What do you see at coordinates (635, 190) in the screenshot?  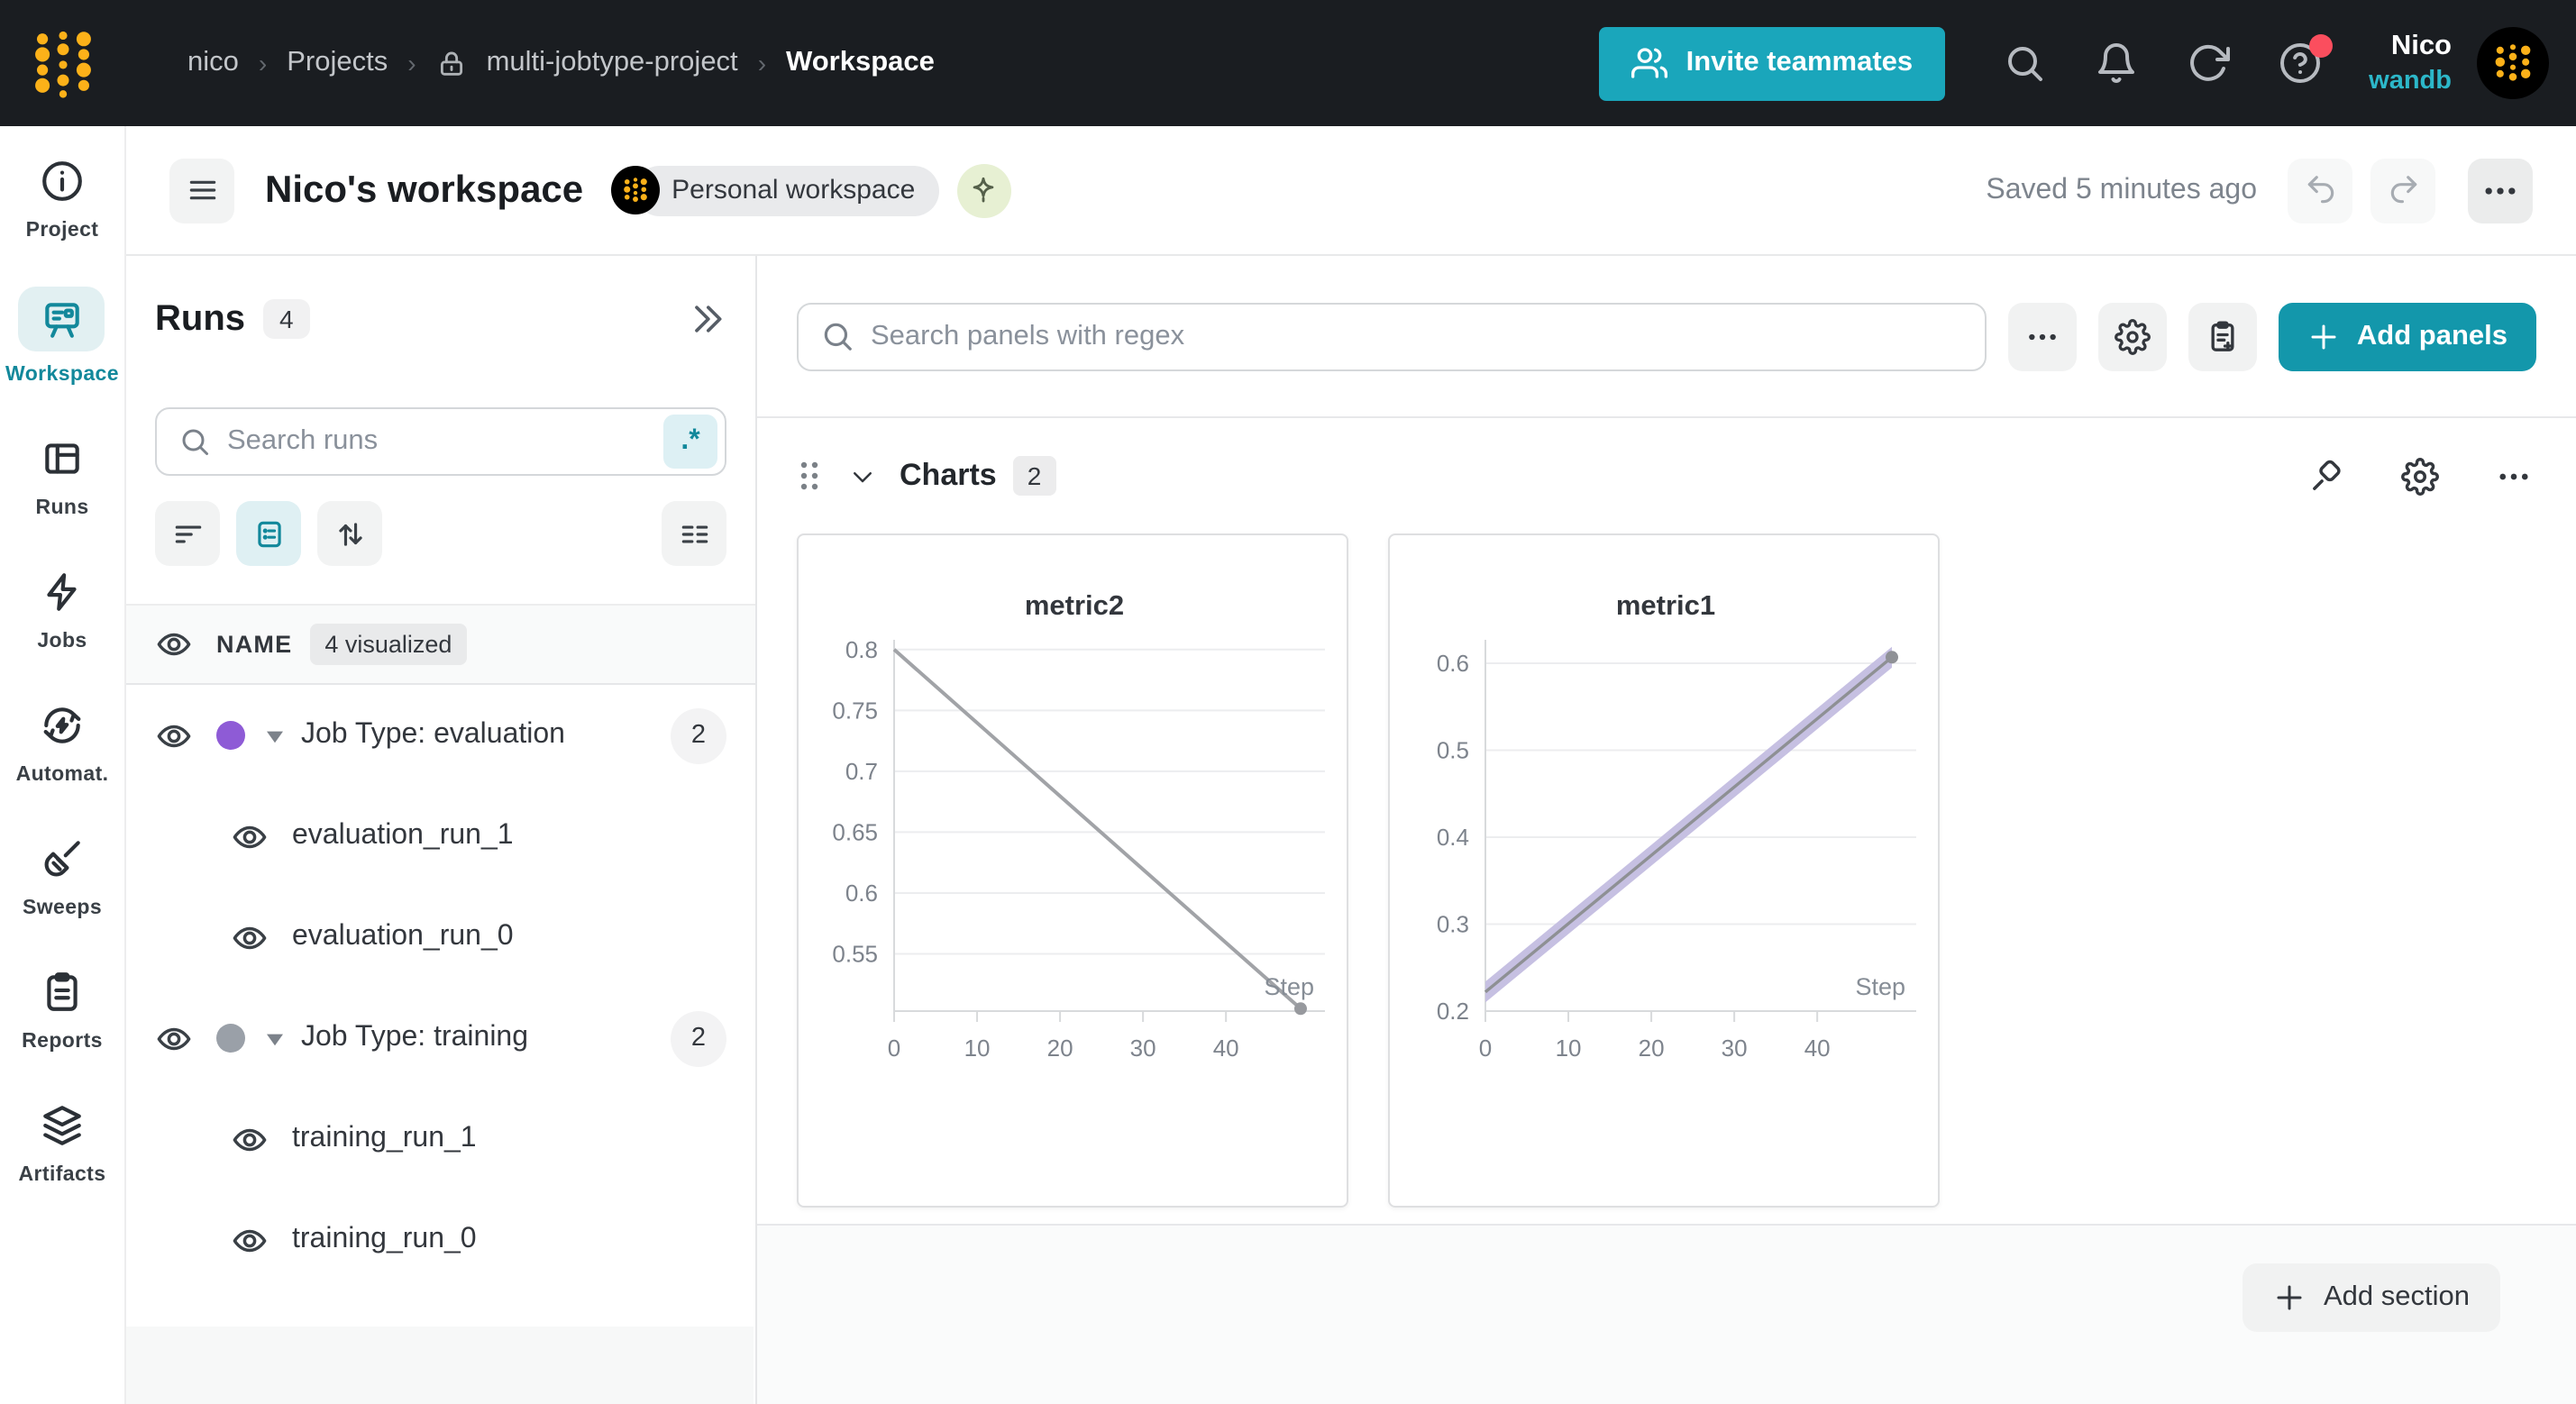 I see `workspace-owner-avatar` at bounding box center [635, 190].